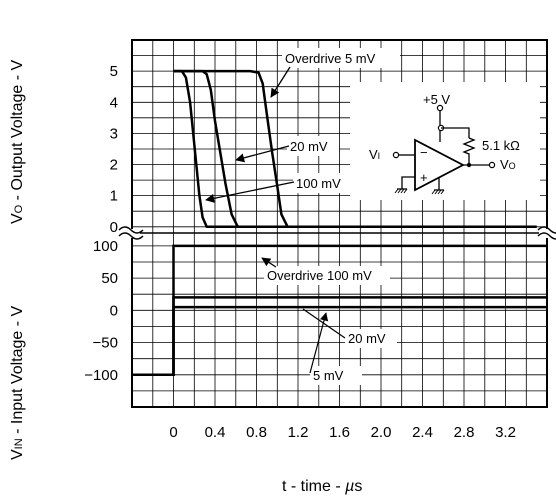 This screenshot has width=556, height=499. What do you see at coordinates (114, 71) in the screenshot?
I see `y-tick-label-output: 5` at bounding box center [114, 71].